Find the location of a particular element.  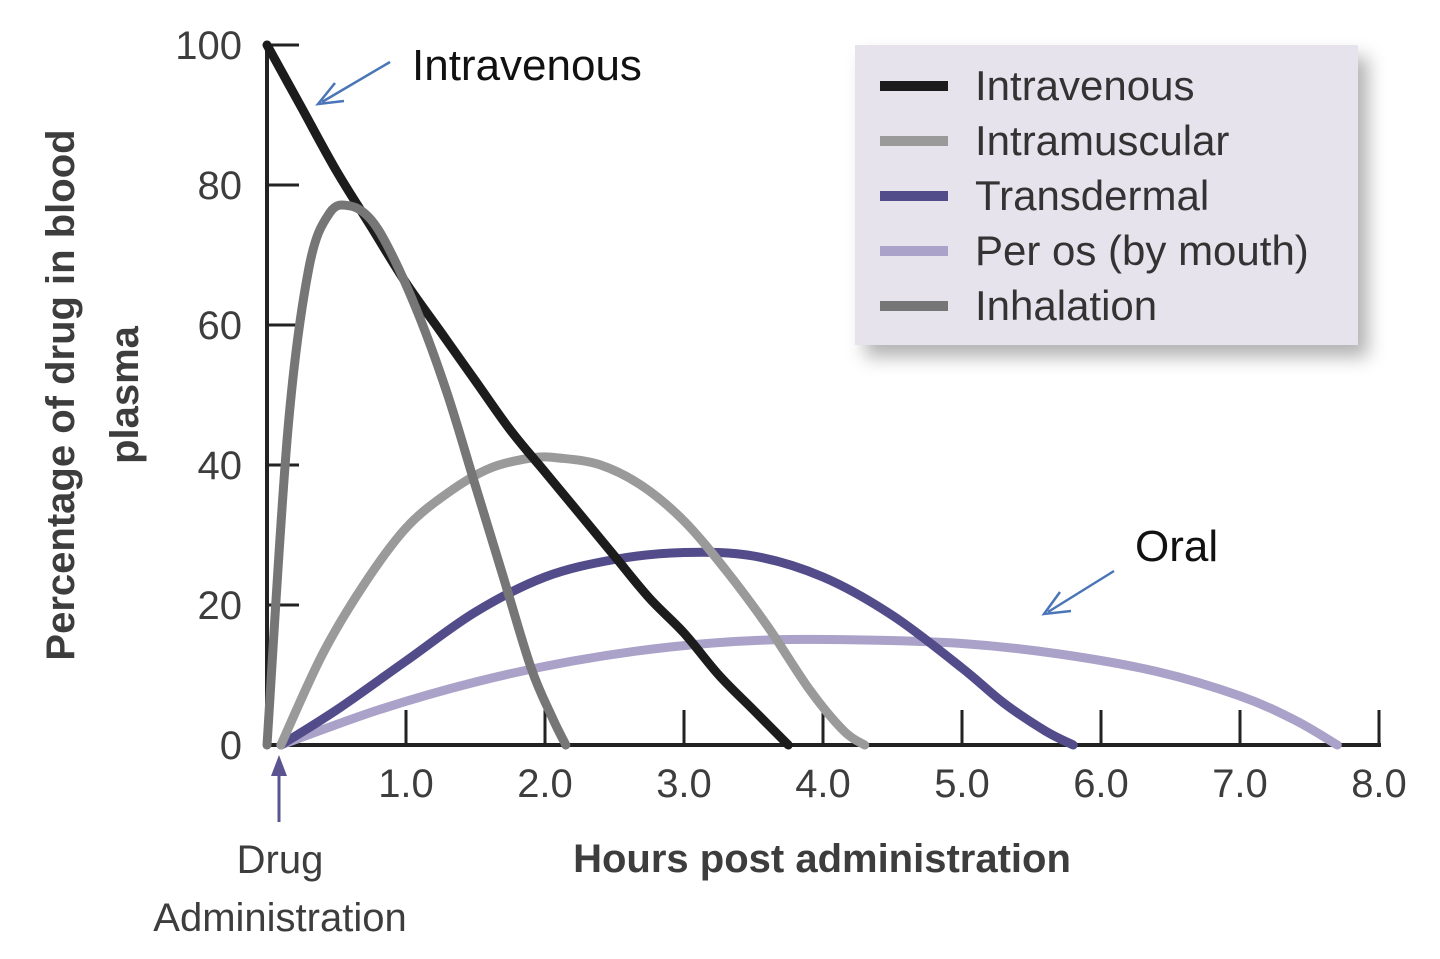

y-tick-label: 0 is located at coordinates (231, 746).